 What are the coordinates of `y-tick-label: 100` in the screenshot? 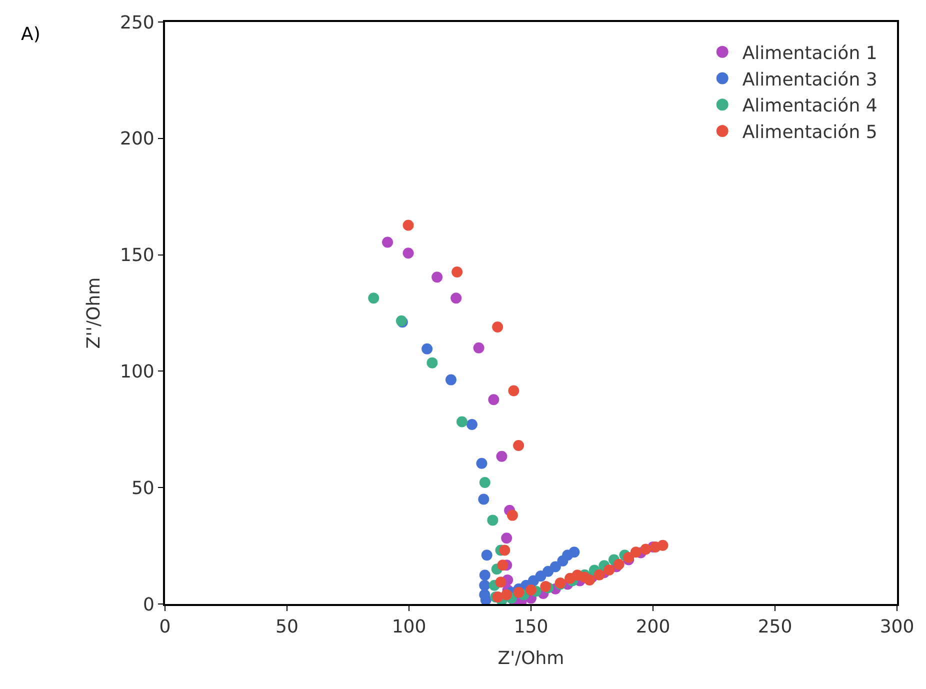 It's located at (137, 372).